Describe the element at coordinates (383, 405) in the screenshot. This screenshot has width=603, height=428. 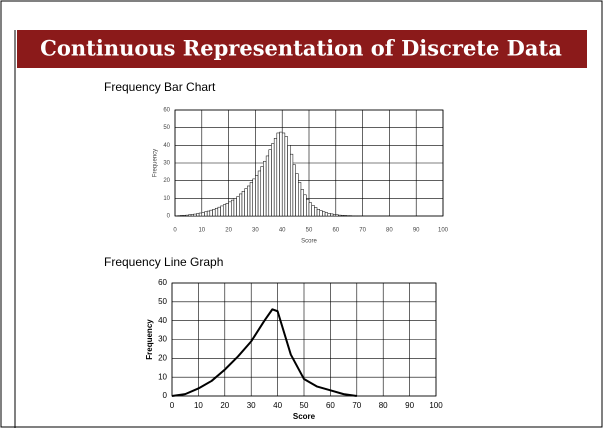
I see `x-tick-label: 80` at that location.